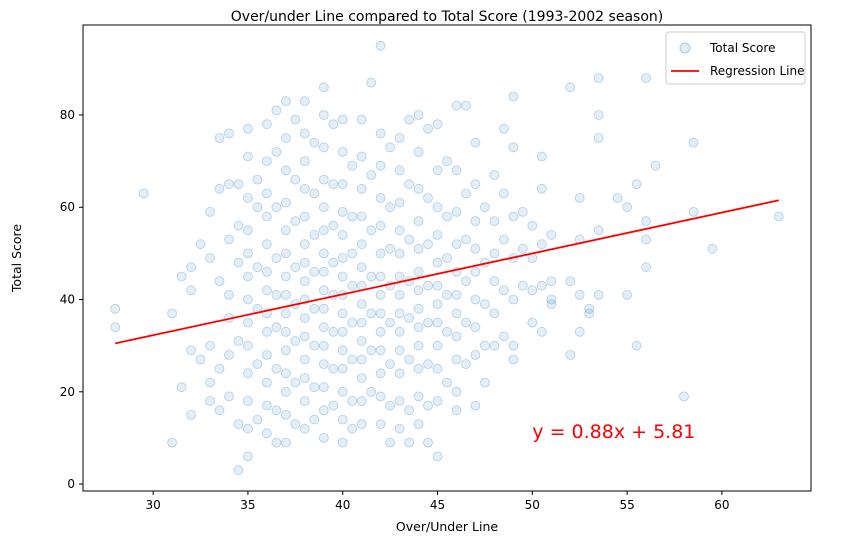 Image resolution: width=842 pixels, height=545 pixels. Describe the element at coordinates (67, 207) in the screenshot. I see `y-tick-label: 60` at that location.